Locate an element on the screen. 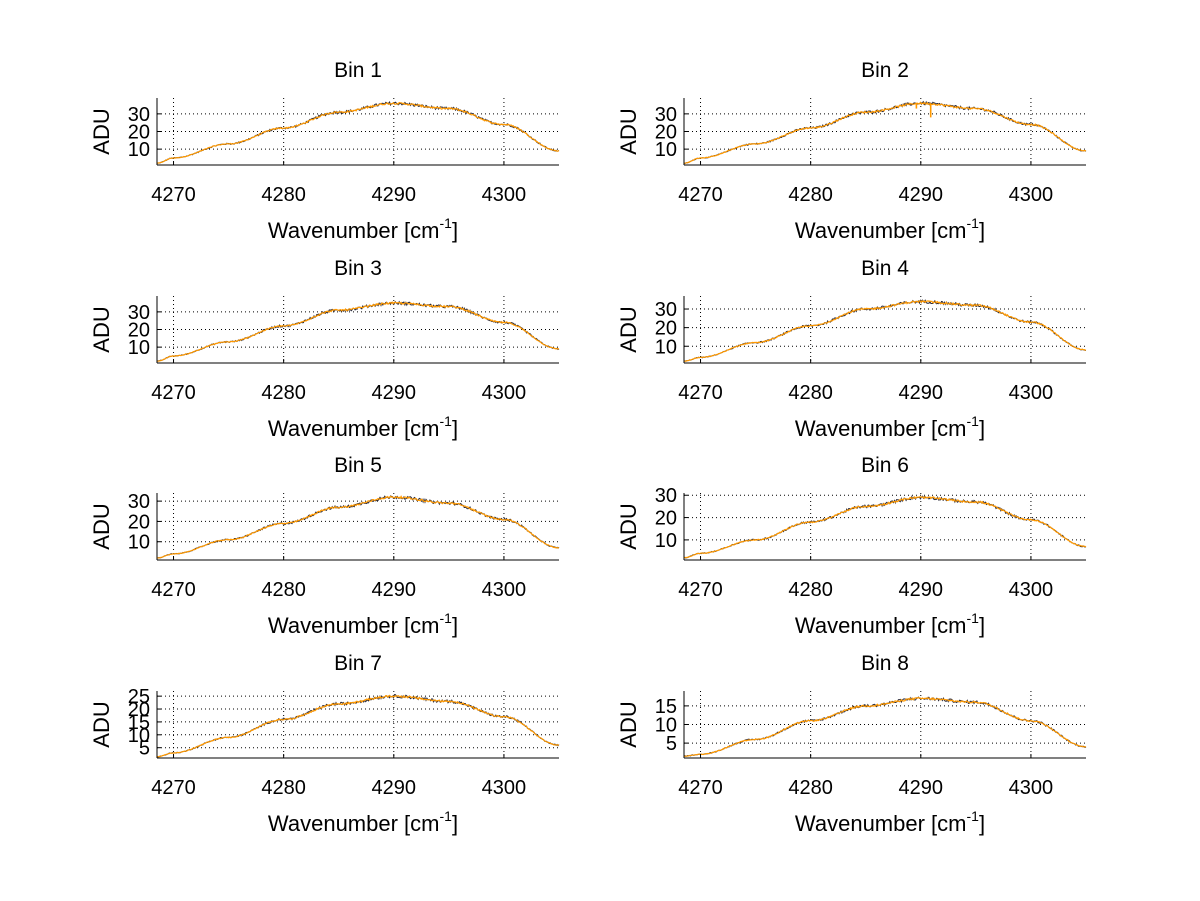 This screenshot has width=1200, height=901. subplot-title: Bin 6 is located at coordinates (885, 465).